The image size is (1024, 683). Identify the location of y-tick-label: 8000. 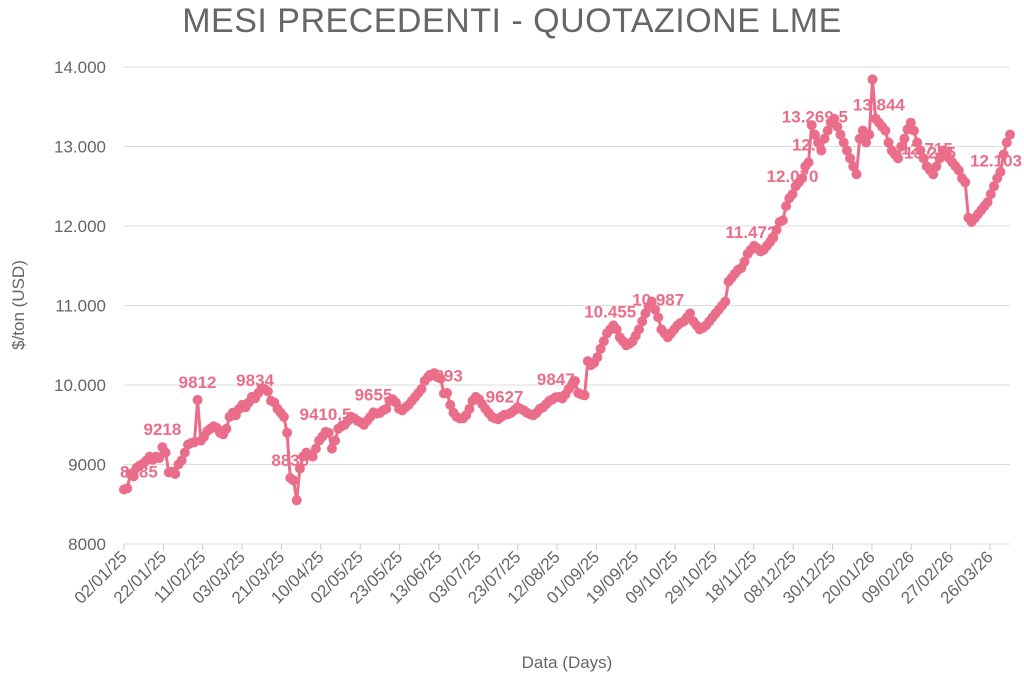
(87, 544).